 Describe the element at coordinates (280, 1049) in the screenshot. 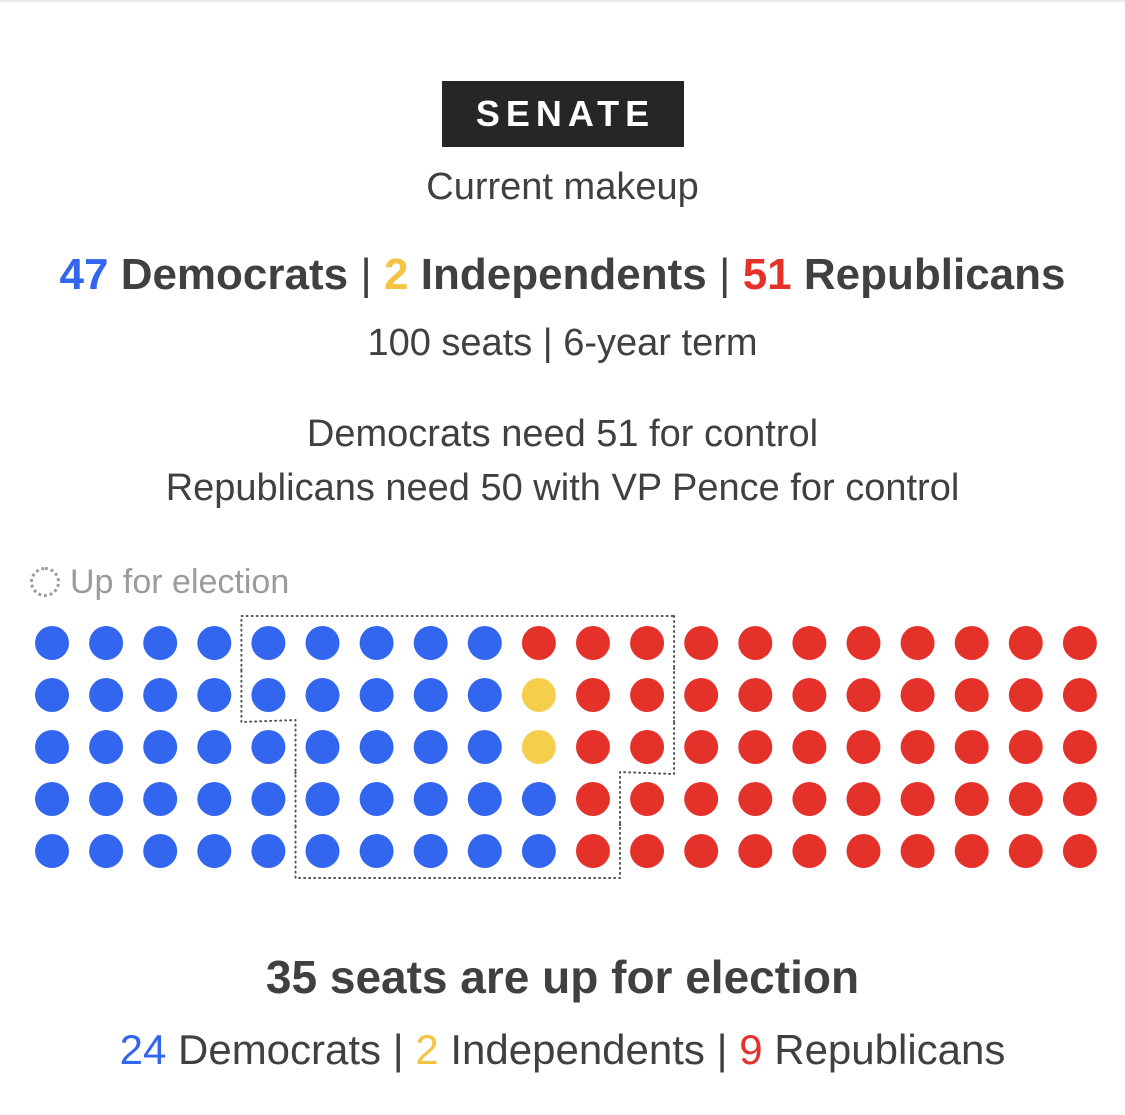

I see `up-dem-label: Democrats` at that location.